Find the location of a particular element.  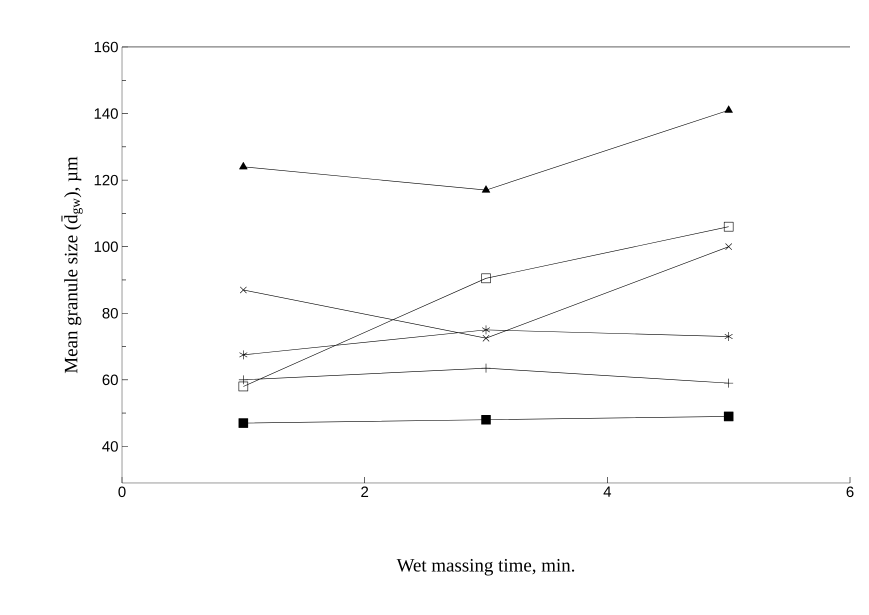

x-tick-label: 2 is located at coordinates (364, 491).